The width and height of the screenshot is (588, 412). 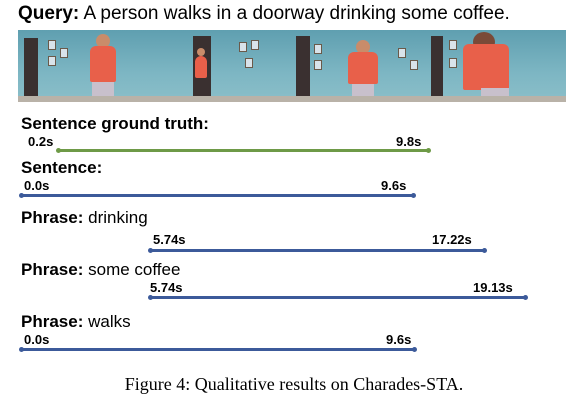 What do you see at coordinates (41, 141) in the screenshot?
I see `row-1-start-time: 0.2s` at bounding box center [41, 141].